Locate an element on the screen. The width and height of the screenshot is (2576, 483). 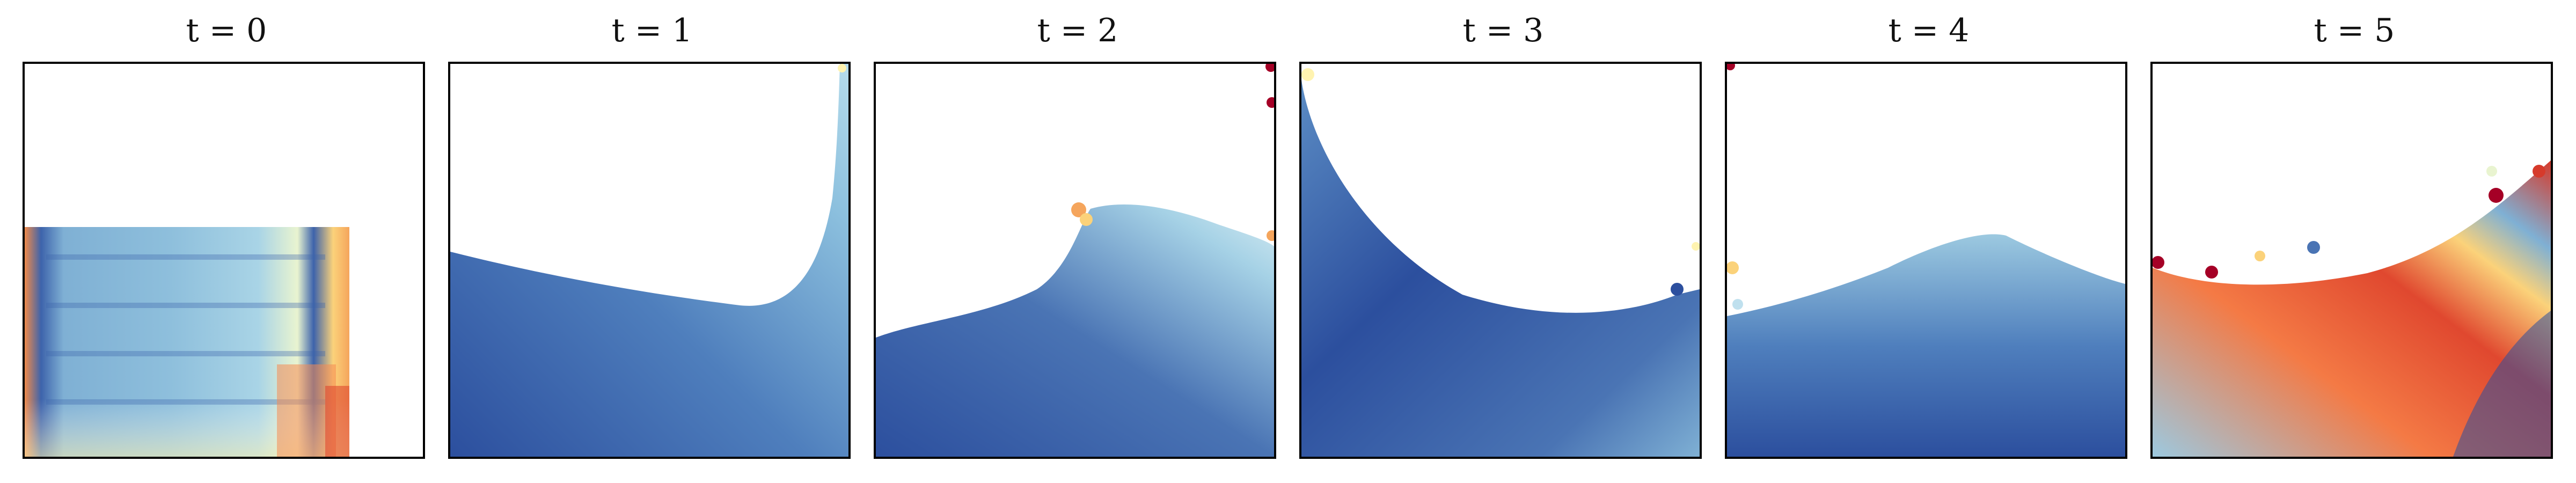
panel-title: t = 4 is located at coordinates (1929, 30).